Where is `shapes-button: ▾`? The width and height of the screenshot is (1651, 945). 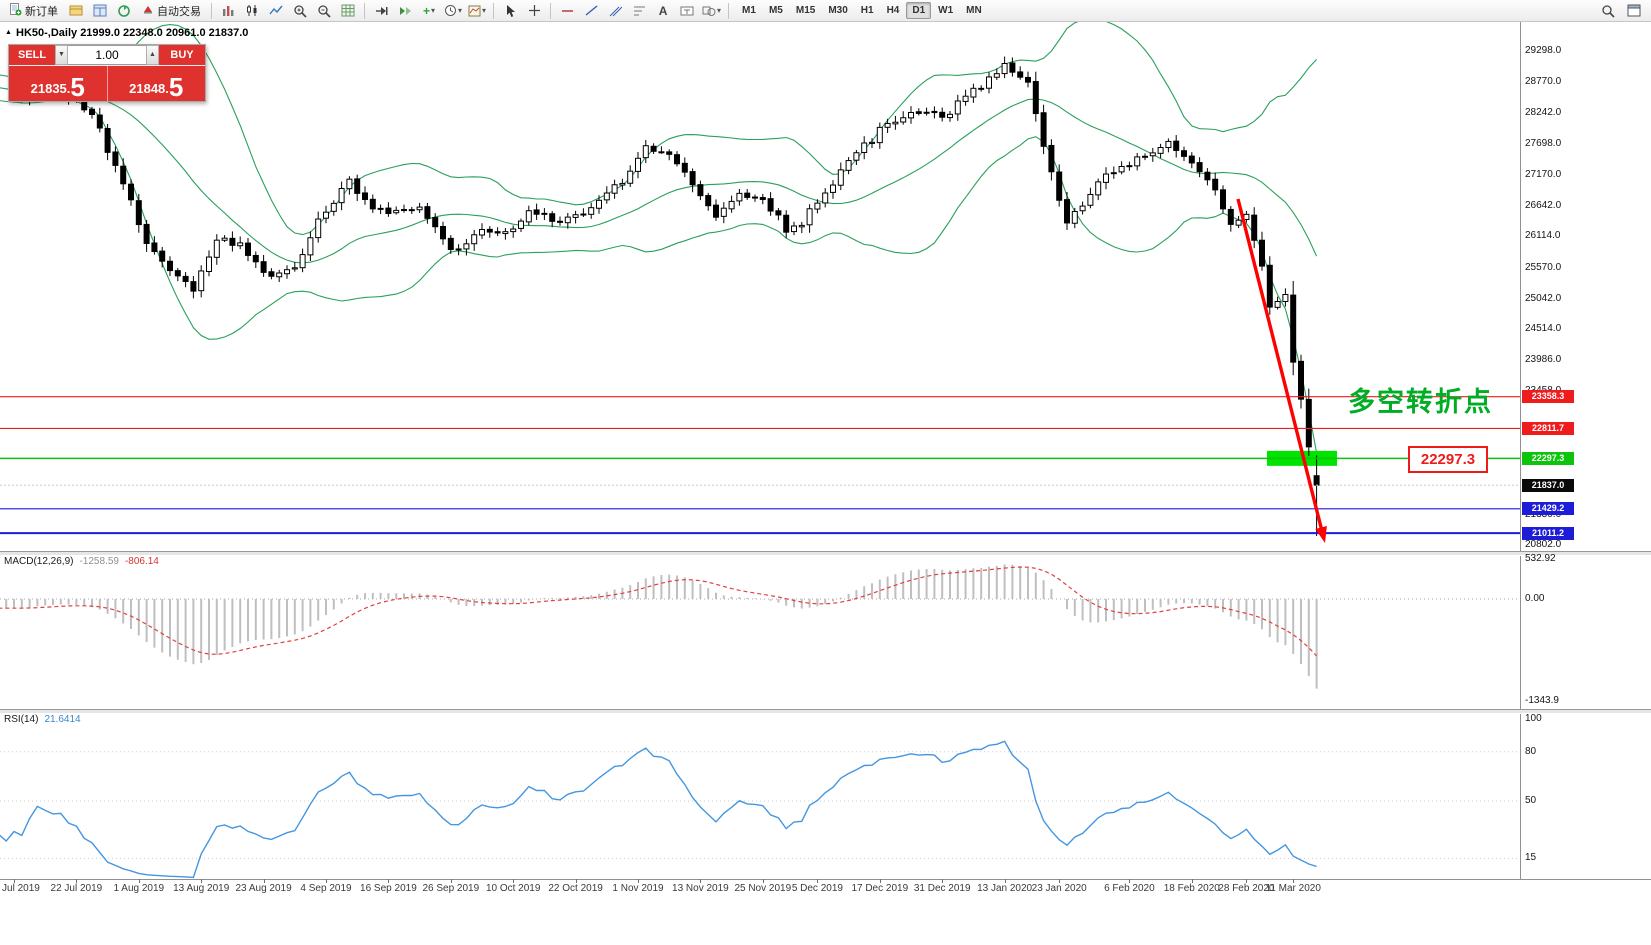 shapes-button: ▾ is located at coordinates (711, 11).